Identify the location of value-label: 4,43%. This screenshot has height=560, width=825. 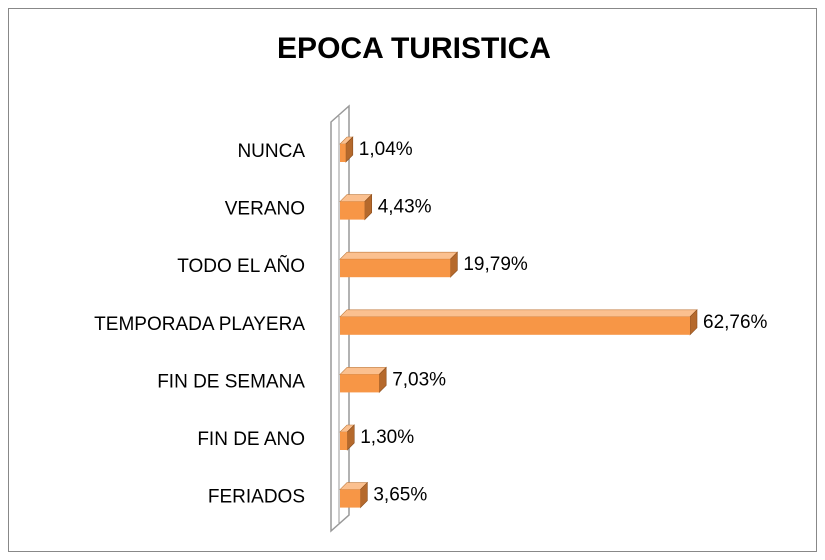
(405, 207).